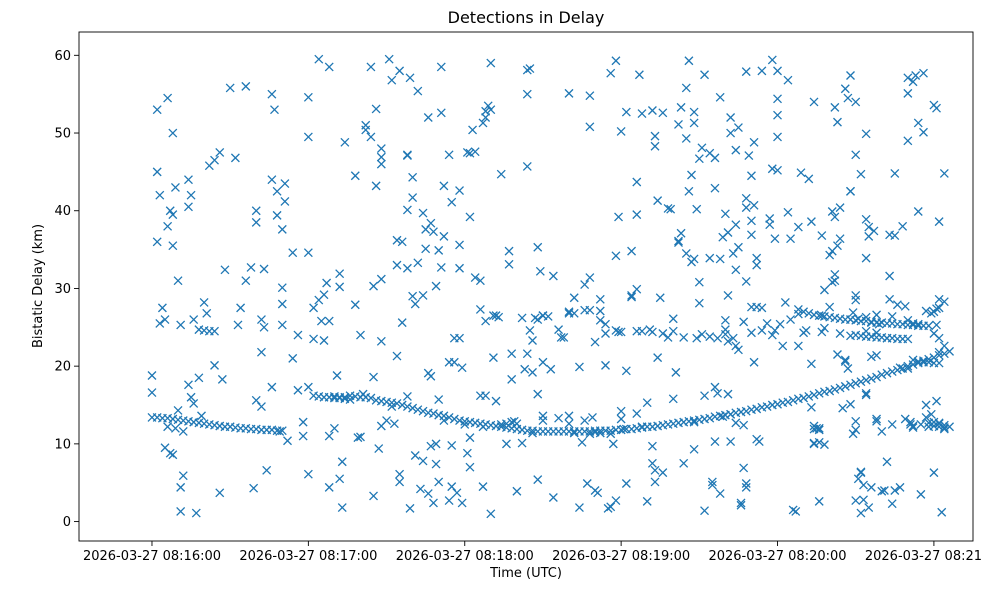 The height and width of the screenshot is (590, 981). I want to click on chart-title: Detections in Delay, so click(526, 17).